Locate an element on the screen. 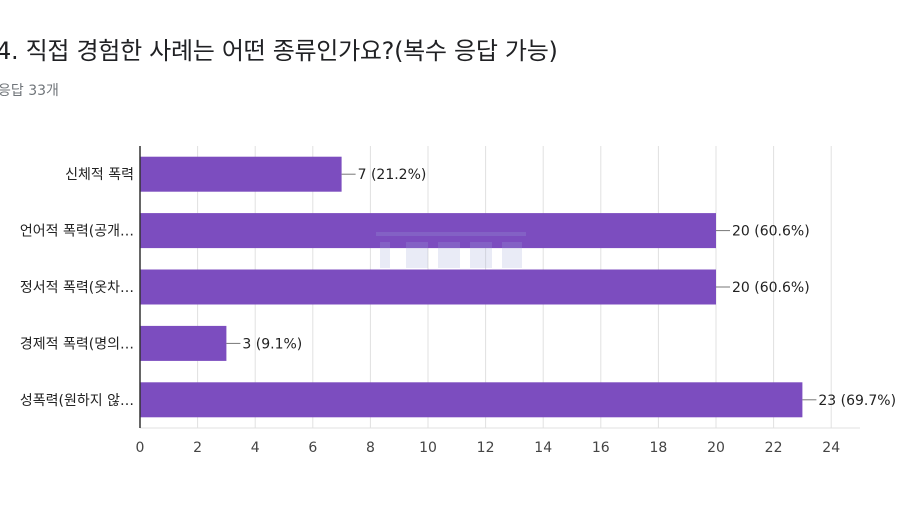 This screenshot has height=506, width=900. x-tick-label: 14 is located at coordinates (543, 448).